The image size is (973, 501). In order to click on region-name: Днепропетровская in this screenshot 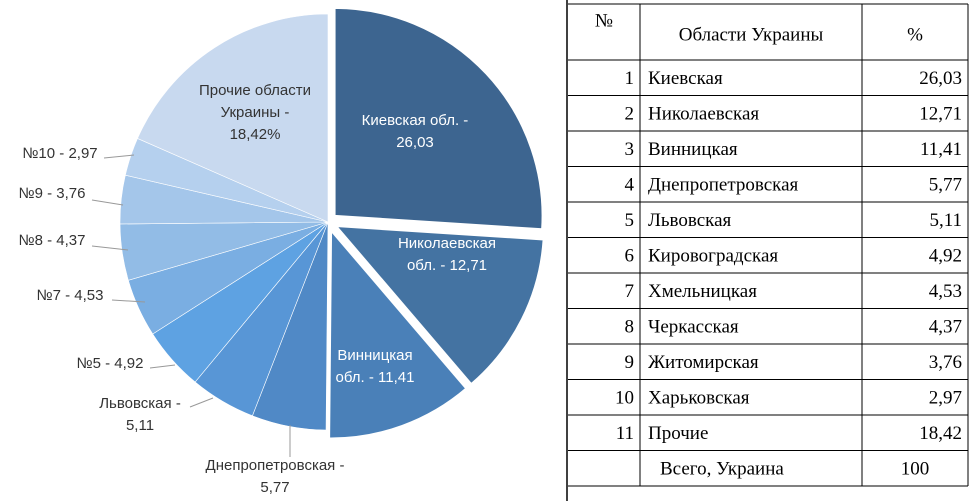, I will do `click(723, 185)`.